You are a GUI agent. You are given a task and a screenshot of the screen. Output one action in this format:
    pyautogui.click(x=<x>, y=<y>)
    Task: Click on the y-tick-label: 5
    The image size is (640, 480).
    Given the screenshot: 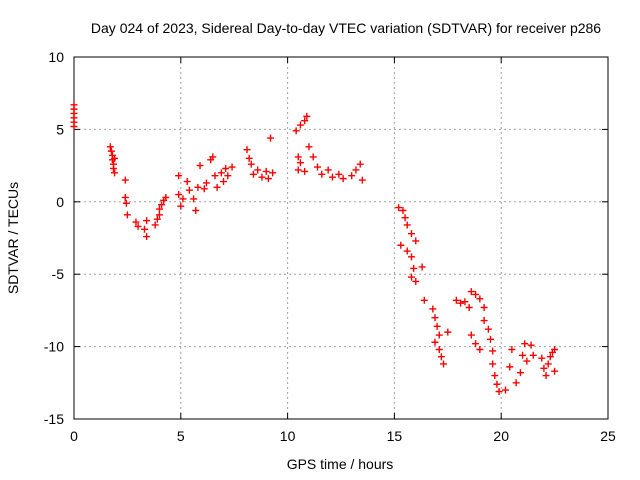 What is the action you would take?
    pyautogui.click(x=60, y=129)
    